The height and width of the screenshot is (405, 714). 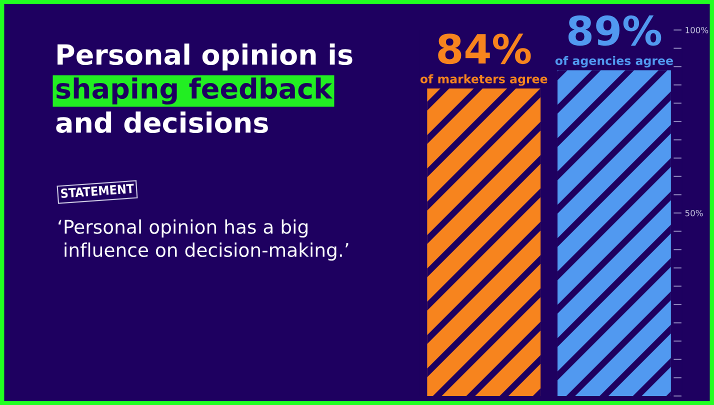 What do you see at coordinates (697, 30) in the screenshot?
I see `y-tick-label: 100%` at bounding box center [697, 30].